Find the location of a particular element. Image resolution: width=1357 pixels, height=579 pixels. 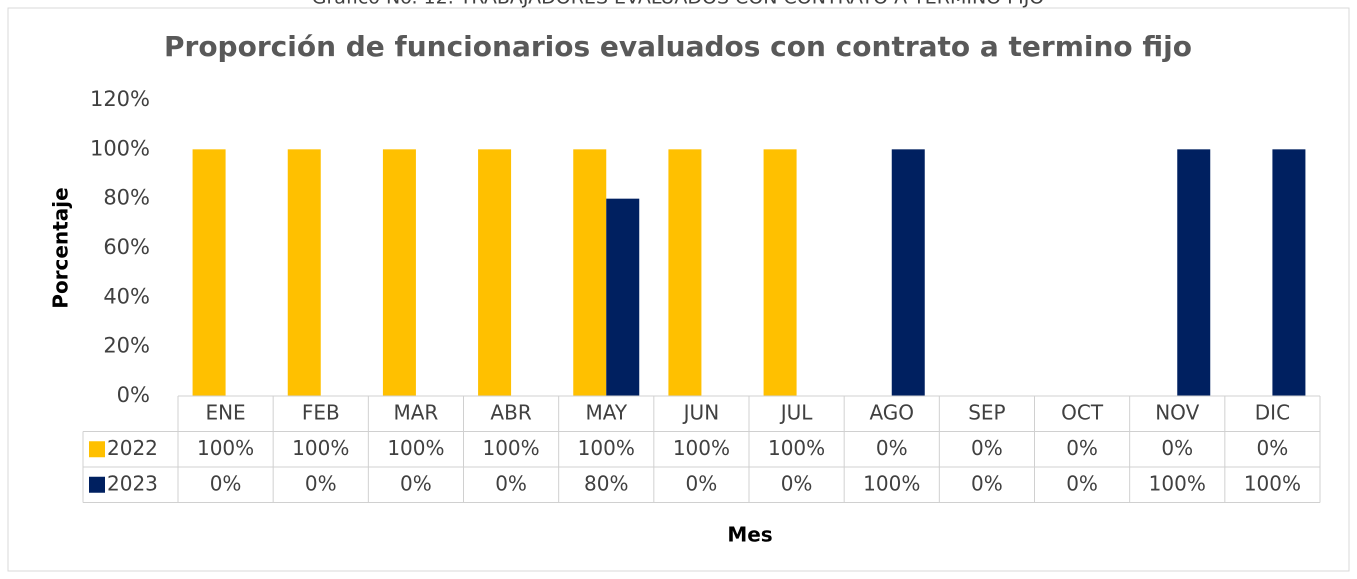

x-tick-label: JUL is located at coordinates (796, 412).